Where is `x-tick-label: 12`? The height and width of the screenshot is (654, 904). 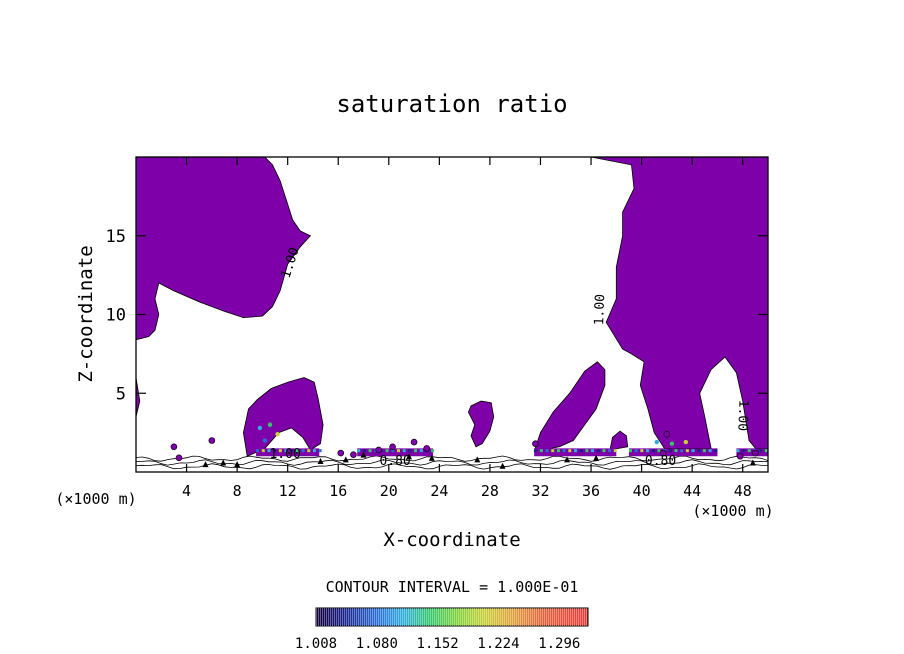
x-tick-label: 12 is located at coordinates (288, 491).